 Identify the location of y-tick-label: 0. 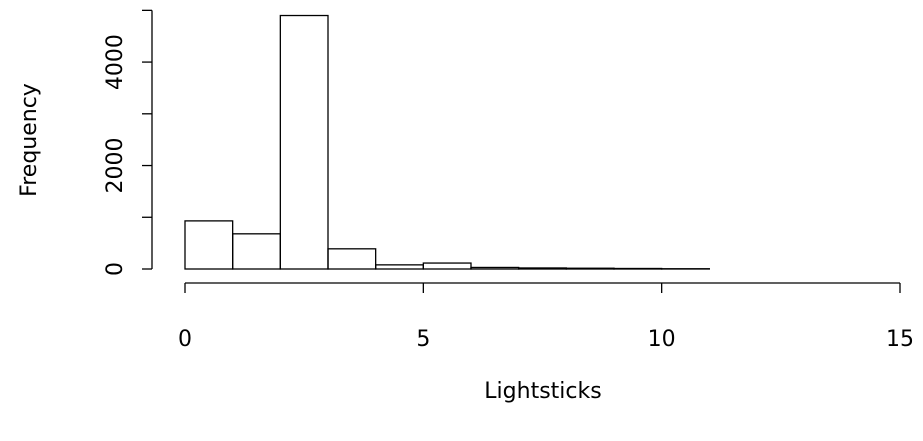
(115, 269).